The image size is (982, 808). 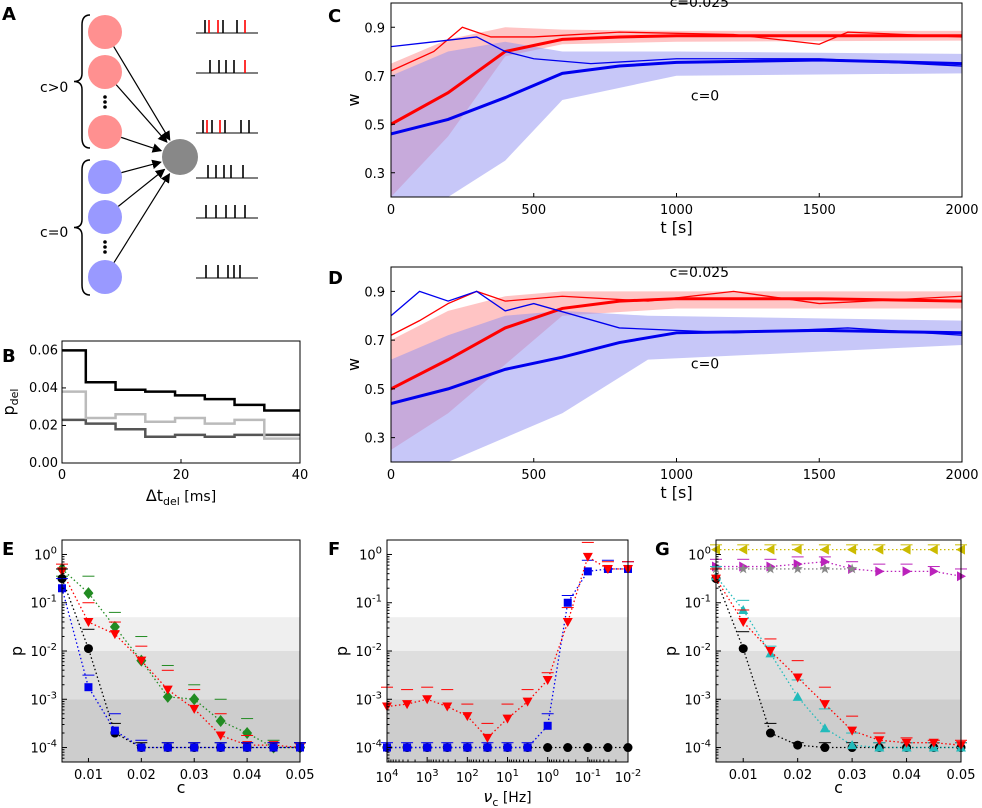 What do you see at coordinates (353, 364) in the screenshot?
I see `y-axis-label: w` at bounding box center [353, 364].